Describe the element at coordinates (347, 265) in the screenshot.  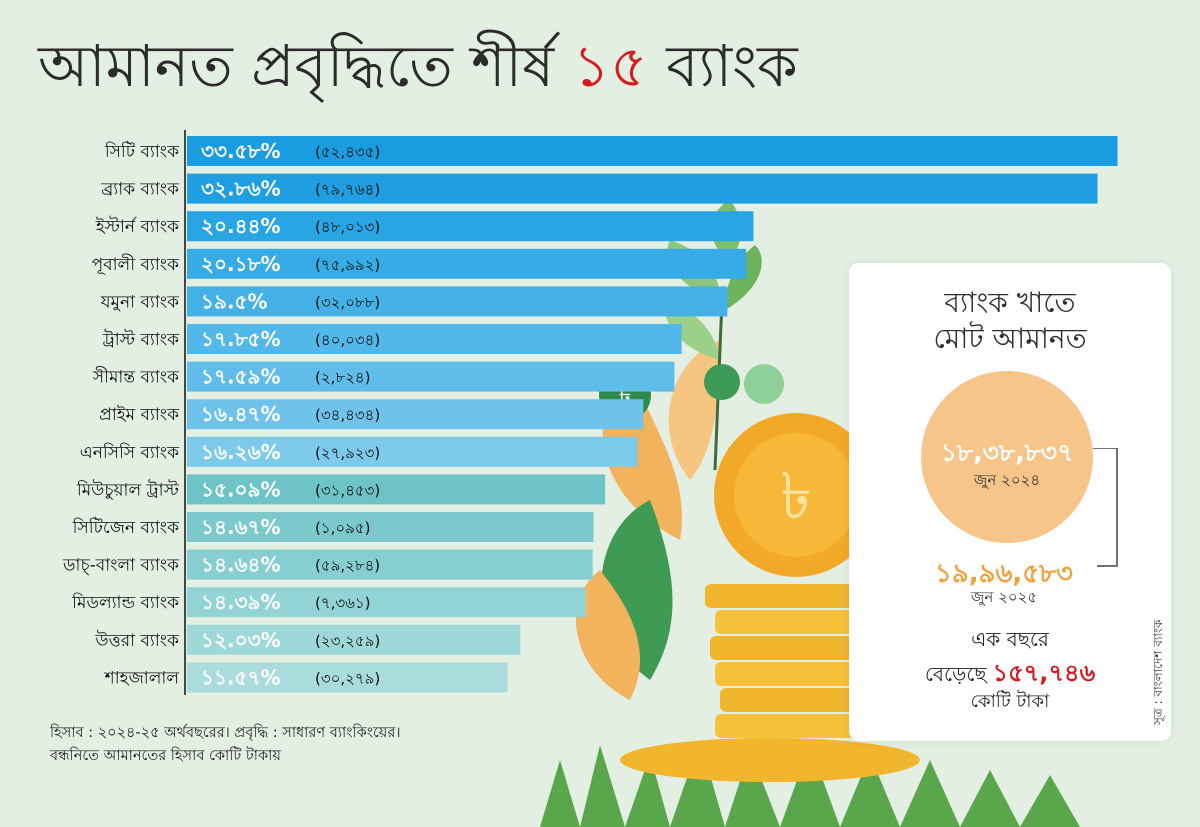
I see `deposit-label: (৭৫,৯৯২)` at that location.